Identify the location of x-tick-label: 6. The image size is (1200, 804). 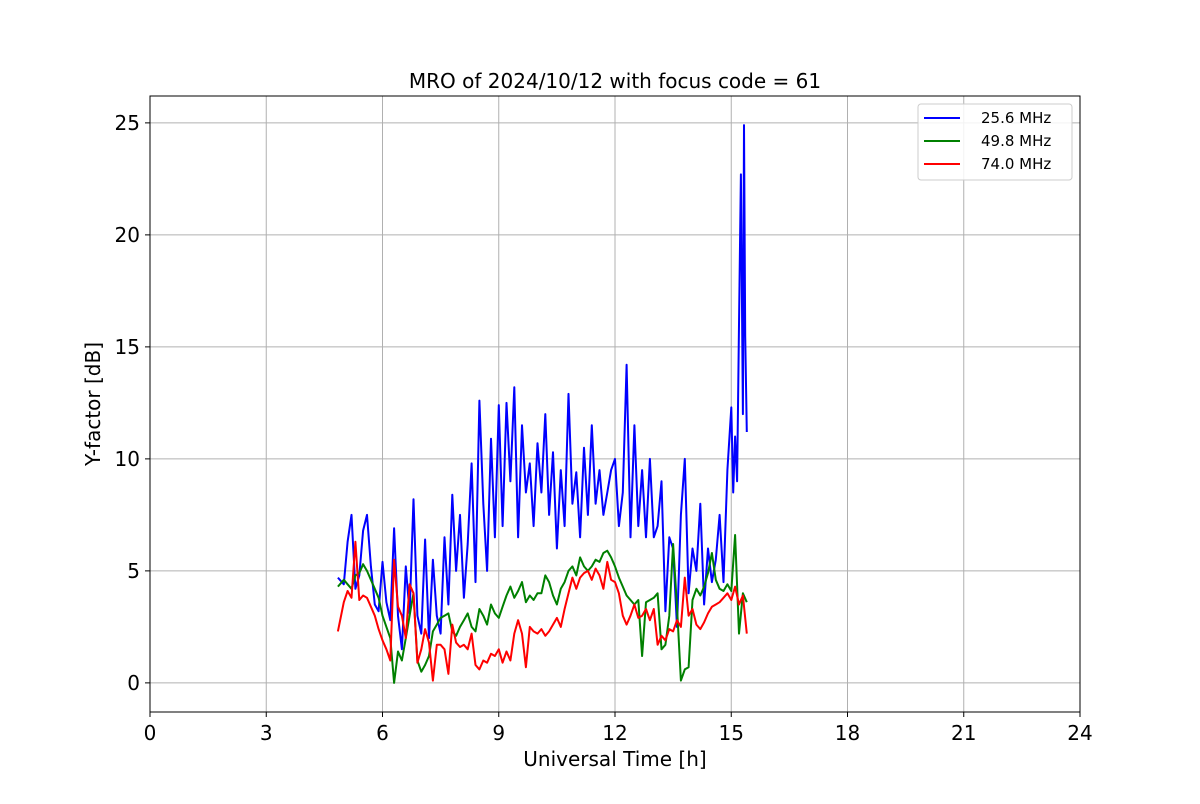
(382, 733).